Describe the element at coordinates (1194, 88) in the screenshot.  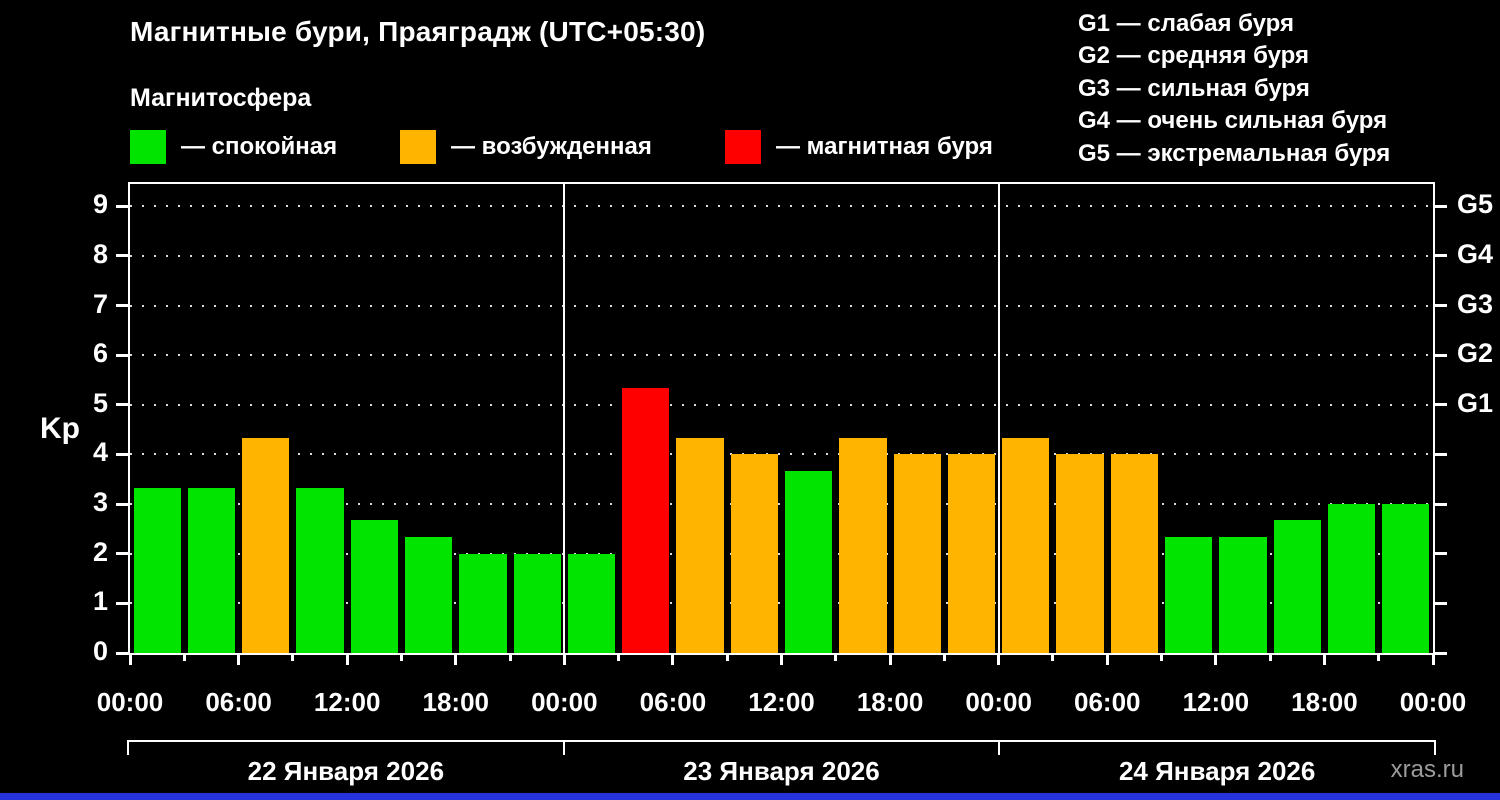
I see `storm-scale-legend-line: G3 — сильная буря` at that location.